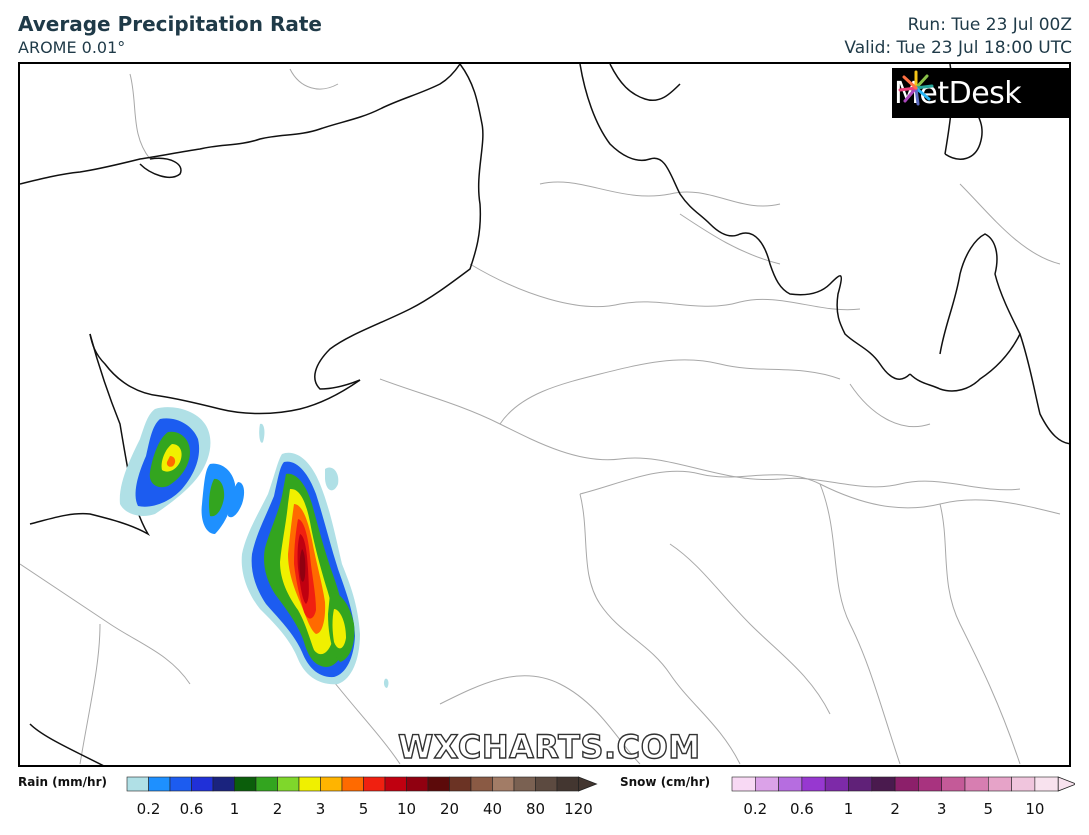 This screenshot has width=1089, height=835. Describe the element at coordinates (191, 809) in the screenshot. I see `rain-legend-tick: 0.6` at that location.